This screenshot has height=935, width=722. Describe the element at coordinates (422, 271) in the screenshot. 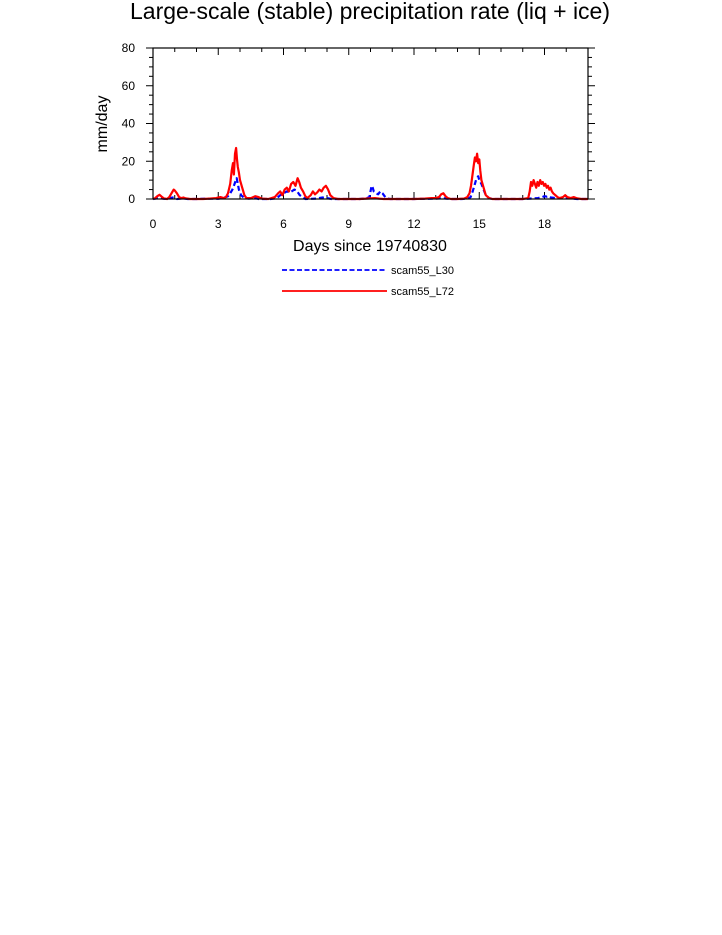

I see `legend-label: scam55_L30` at that location.